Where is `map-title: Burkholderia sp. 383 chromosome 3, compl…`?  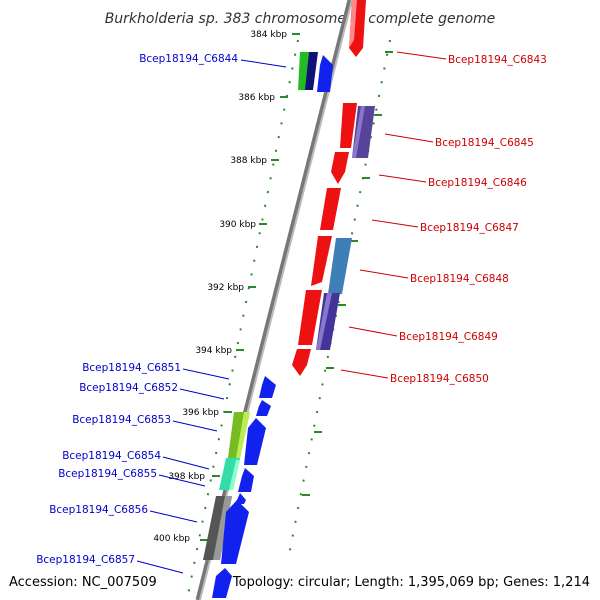 map-title: Burkholderia sp. 383 chromosome 3, compl… is located at coordinates (300, 19).